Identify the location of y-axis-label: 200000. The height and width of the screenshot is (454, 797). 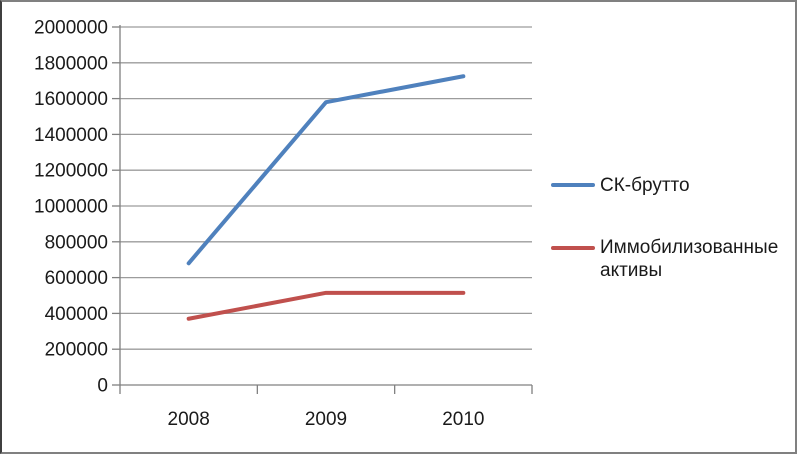
(76, 350).